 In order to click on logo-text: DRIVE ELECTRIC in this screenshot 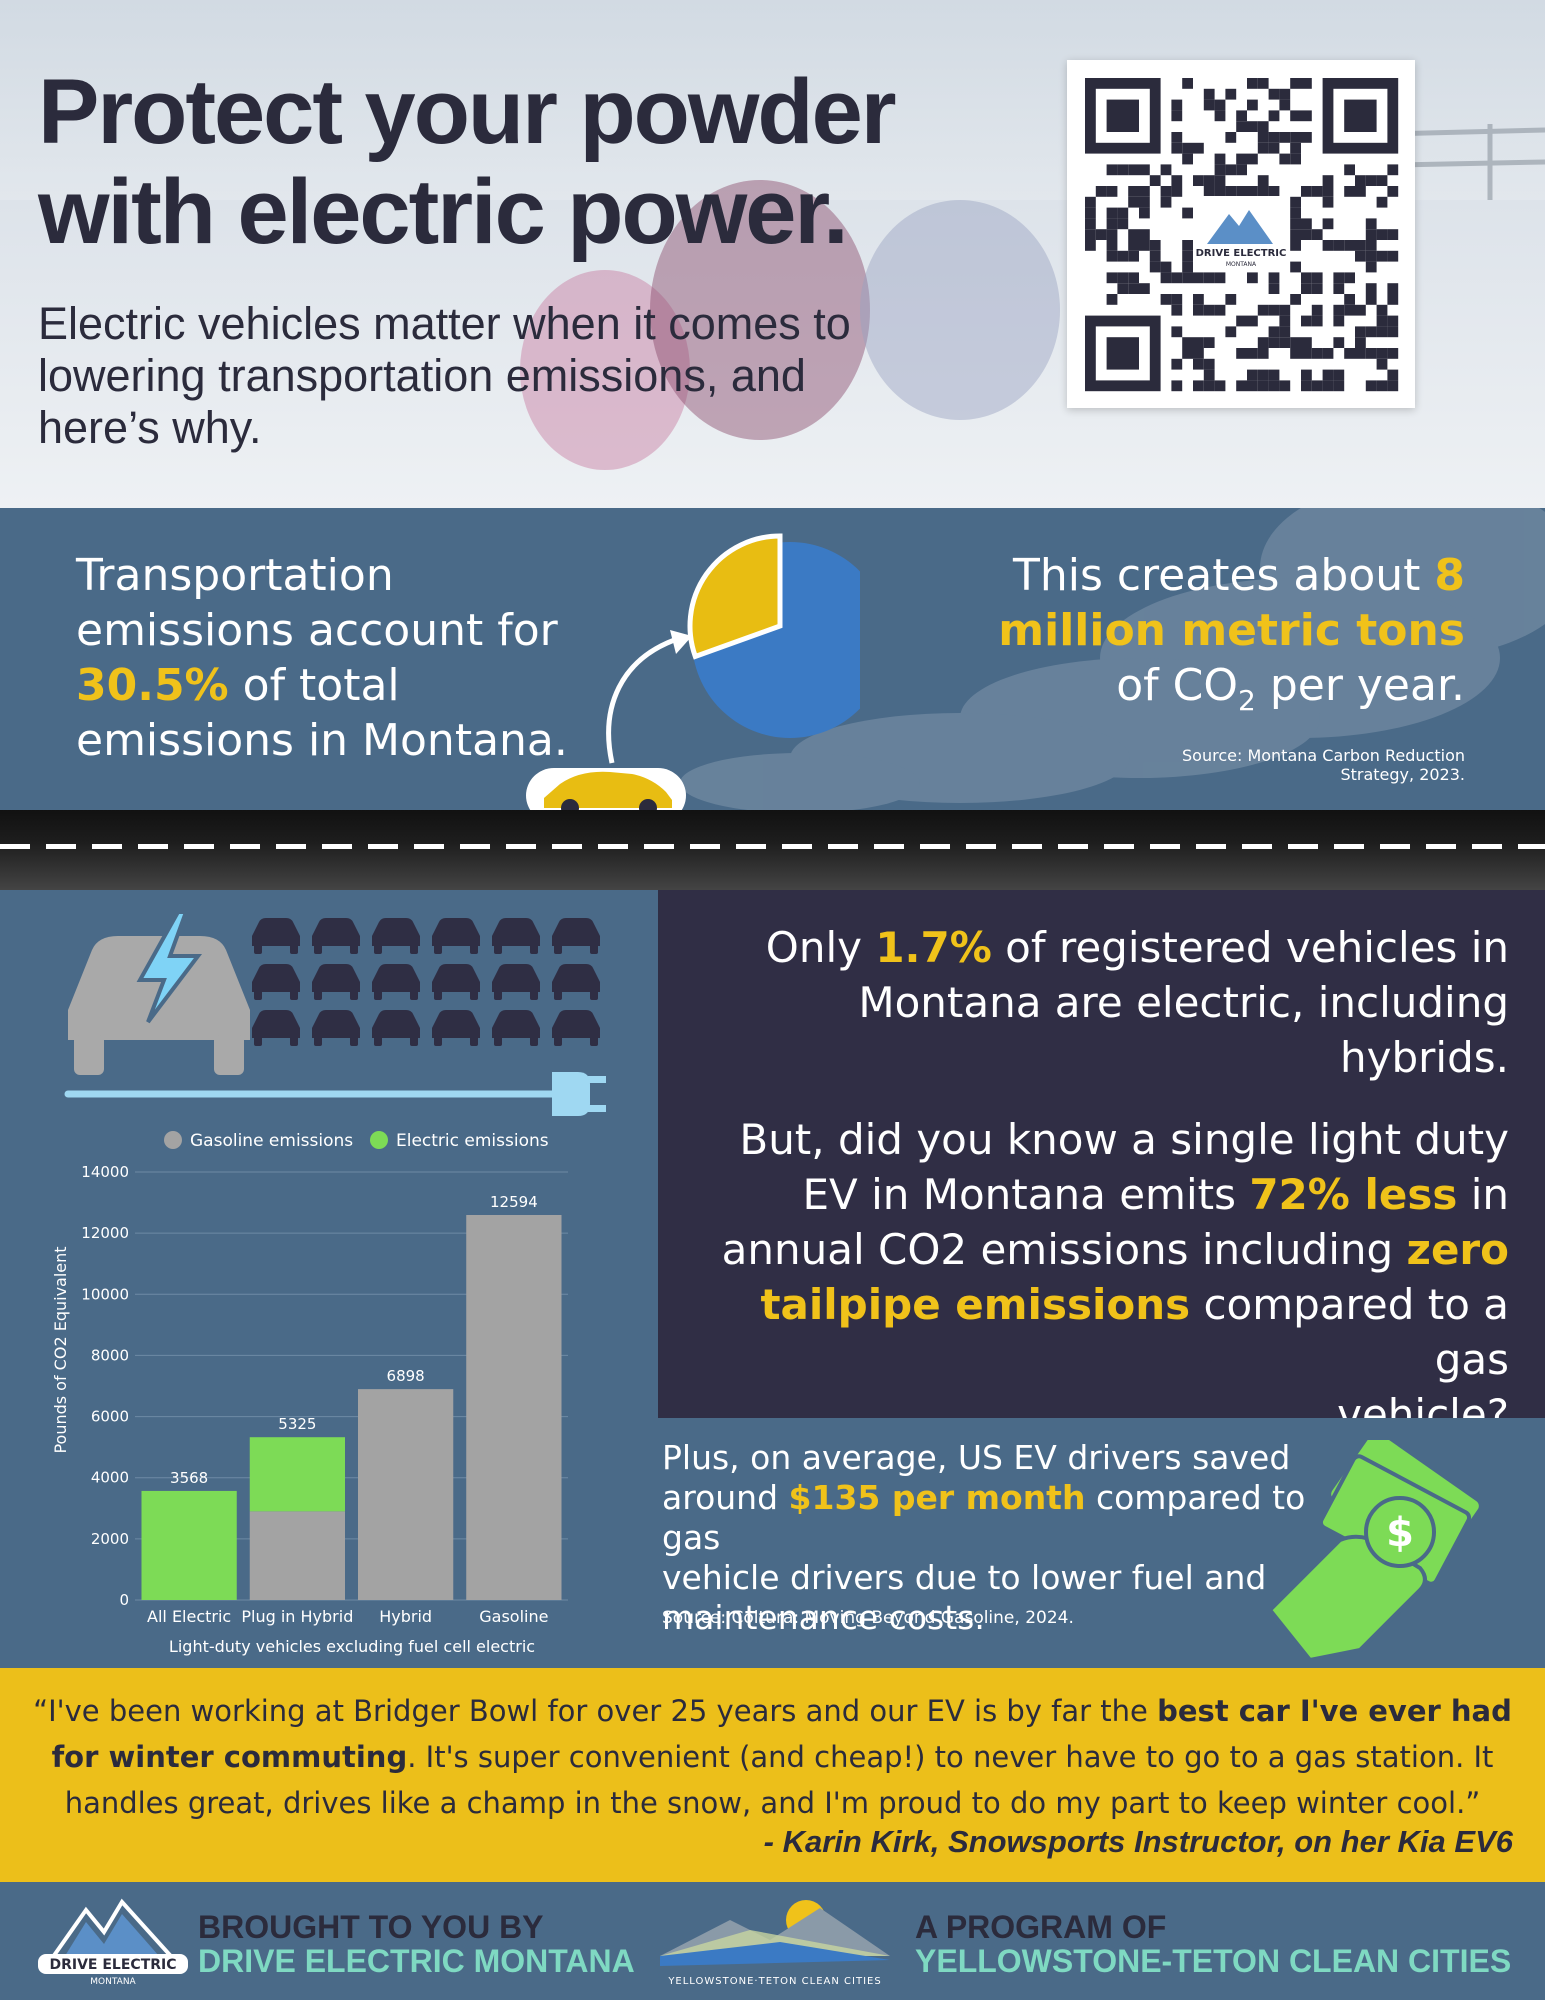, I will do `click(112, 1965)`.